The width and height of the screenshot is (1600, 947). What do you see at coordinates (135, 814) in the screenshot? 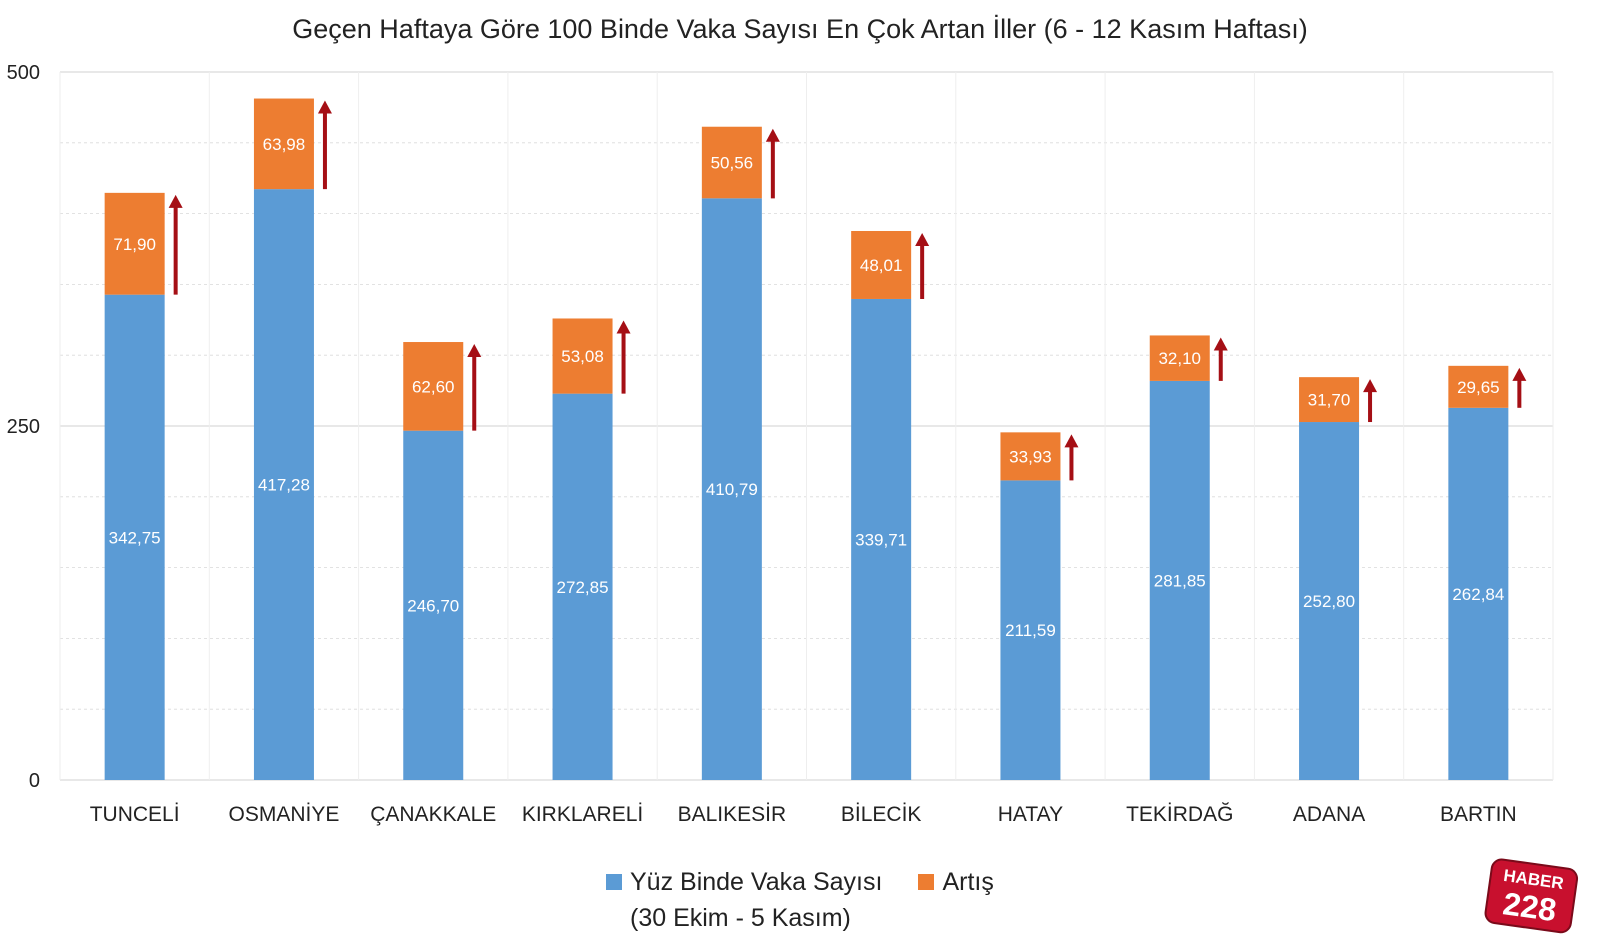
I see `x-tick-label: TUNCELİ` at bounding box center [135, 814].